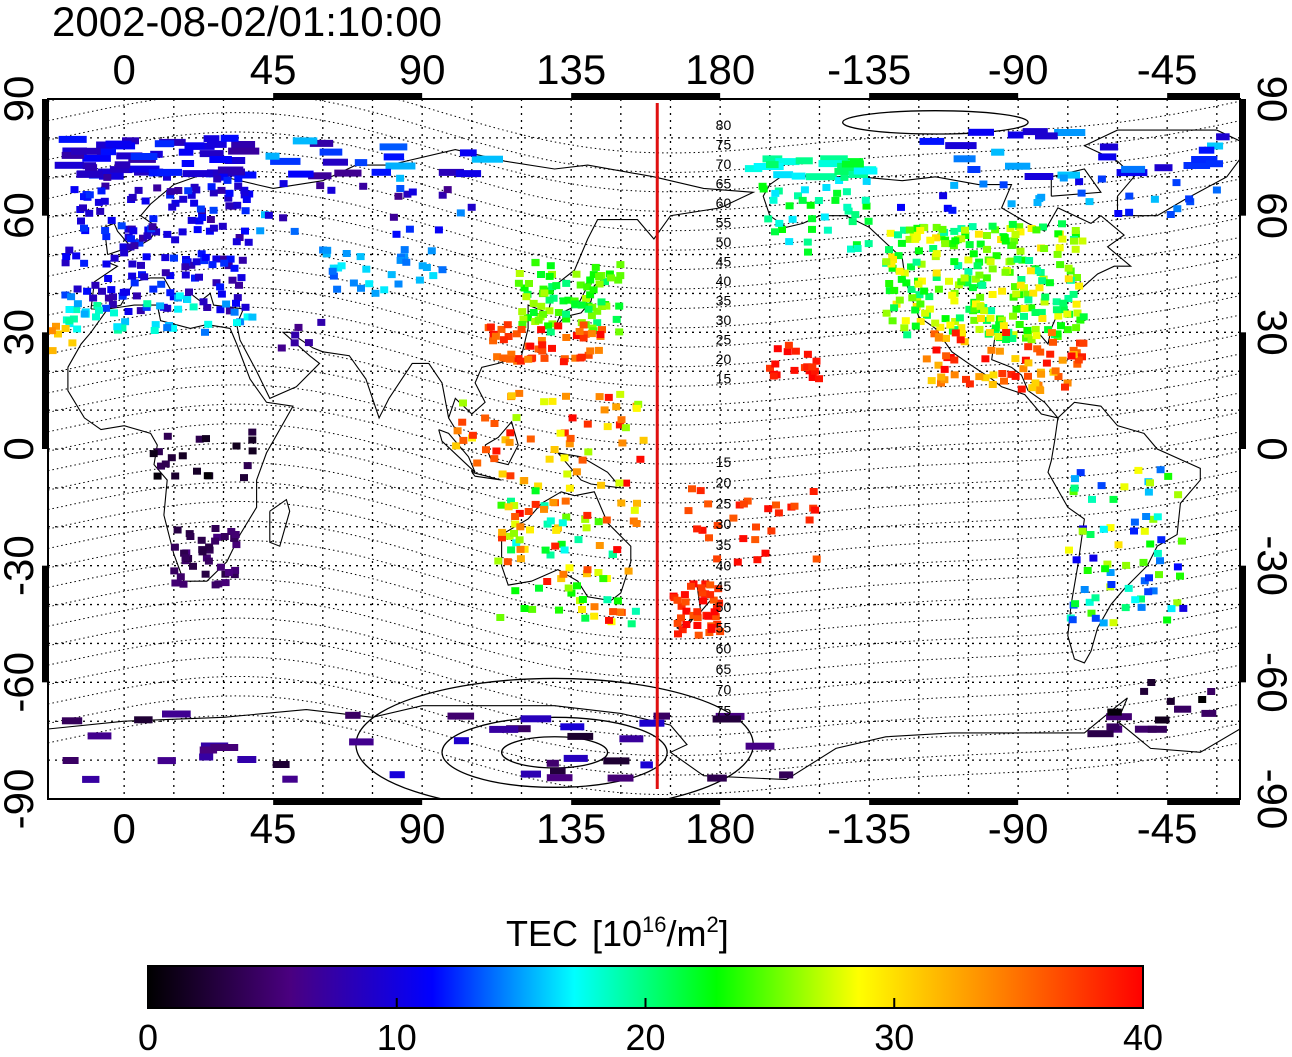 The width and height of the screenshot is (1292, 1057). I want to click on bottom-lon-label: 45, so click(273, 828).